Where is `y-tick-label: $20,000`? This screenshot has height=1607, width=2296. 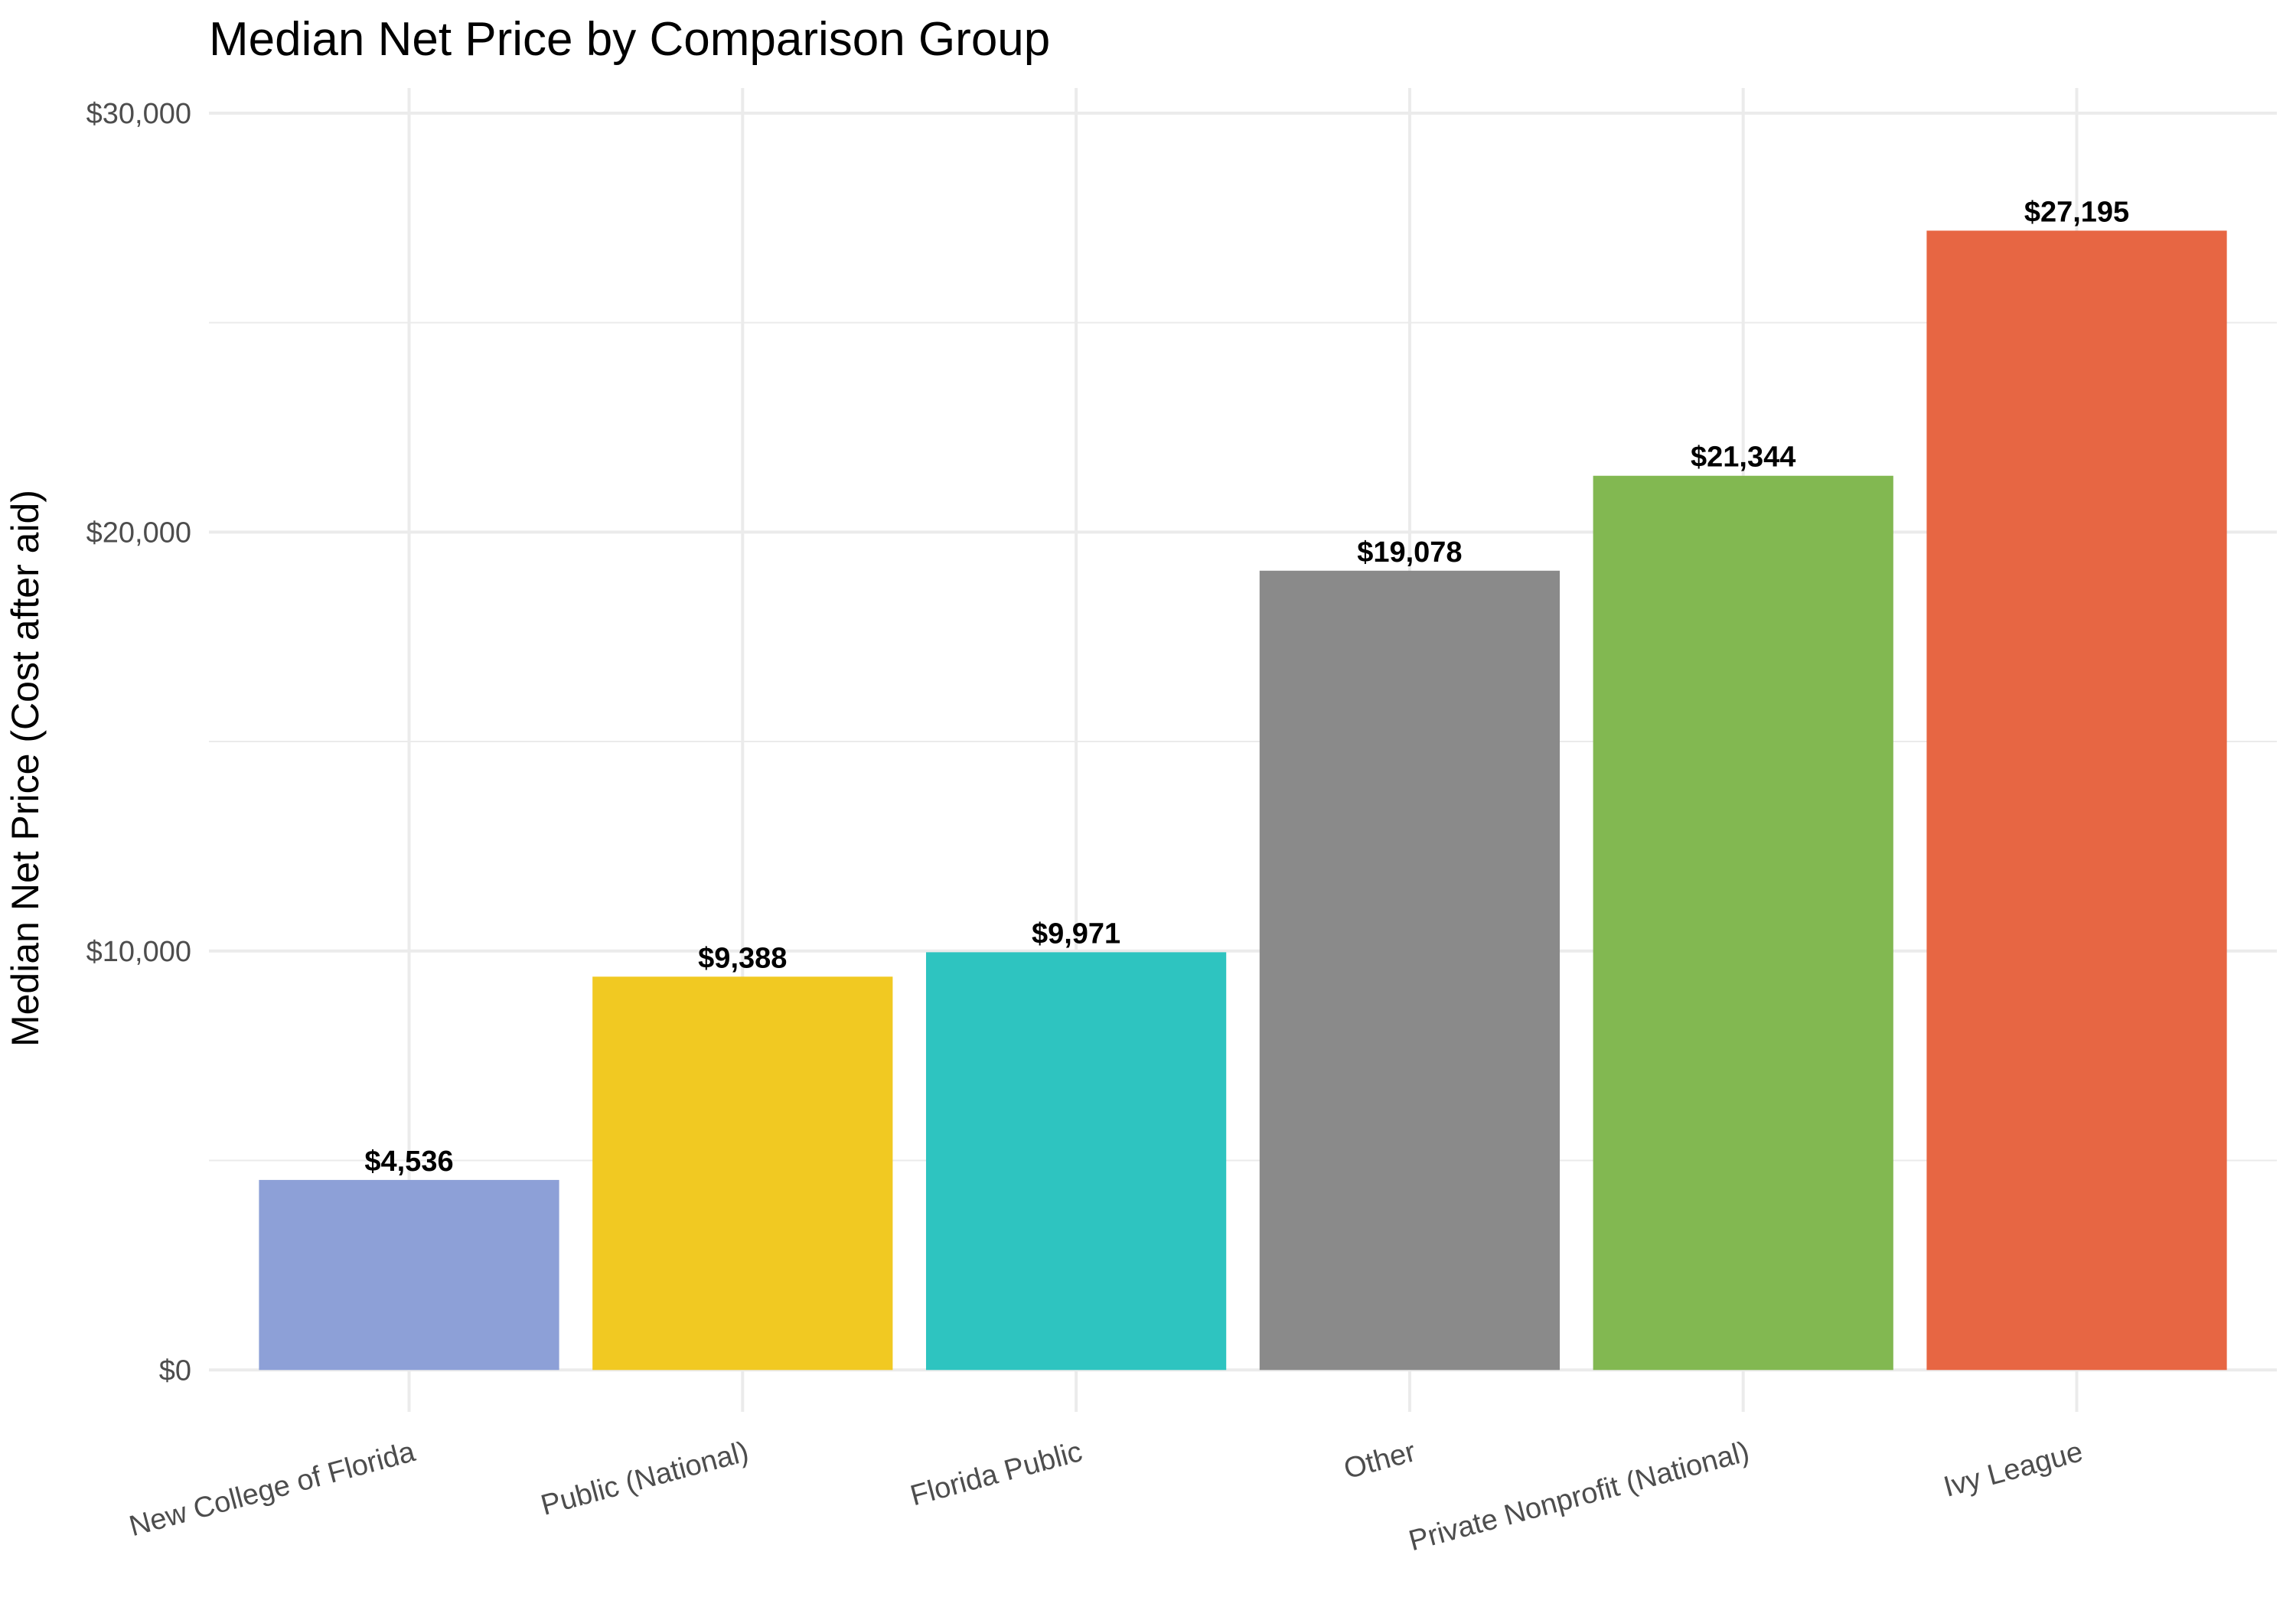 y-tick-label: $20,000 is located at coordinates (138, 533).